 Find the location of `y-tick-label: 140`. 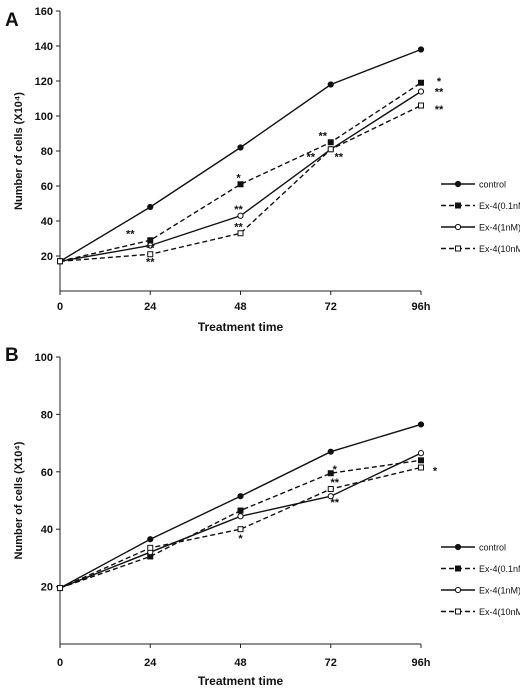

y-tick-label: 140 is located at coordinates (44, 47).